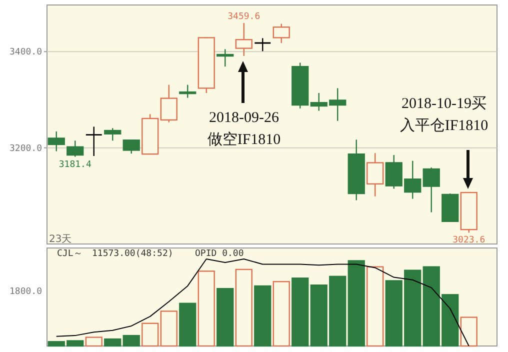  I want to click on annotation: 3181.4, so click(75, 165).